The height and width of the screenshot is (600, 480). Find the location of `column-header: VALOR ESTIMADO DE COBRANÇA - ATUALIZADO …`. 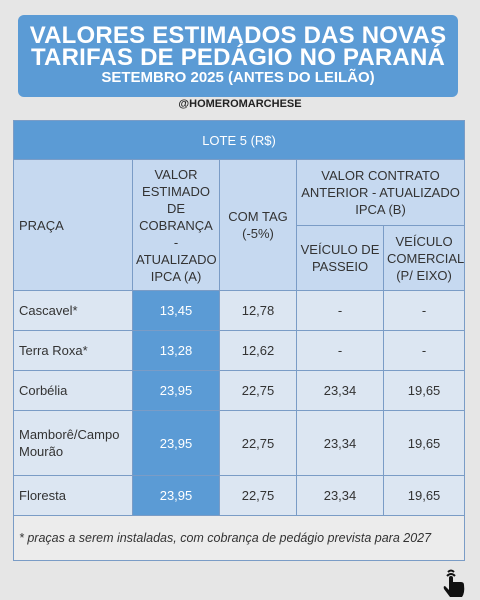

column-header: VALOR ESTIMADO DE COBRANÇA - ATUALIZADO … is located at coordinates (176, 225).